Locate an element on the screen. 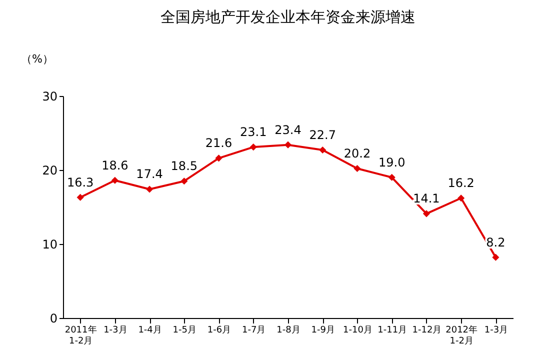  data-label: 16.3 is located at coordinates (80, 182).